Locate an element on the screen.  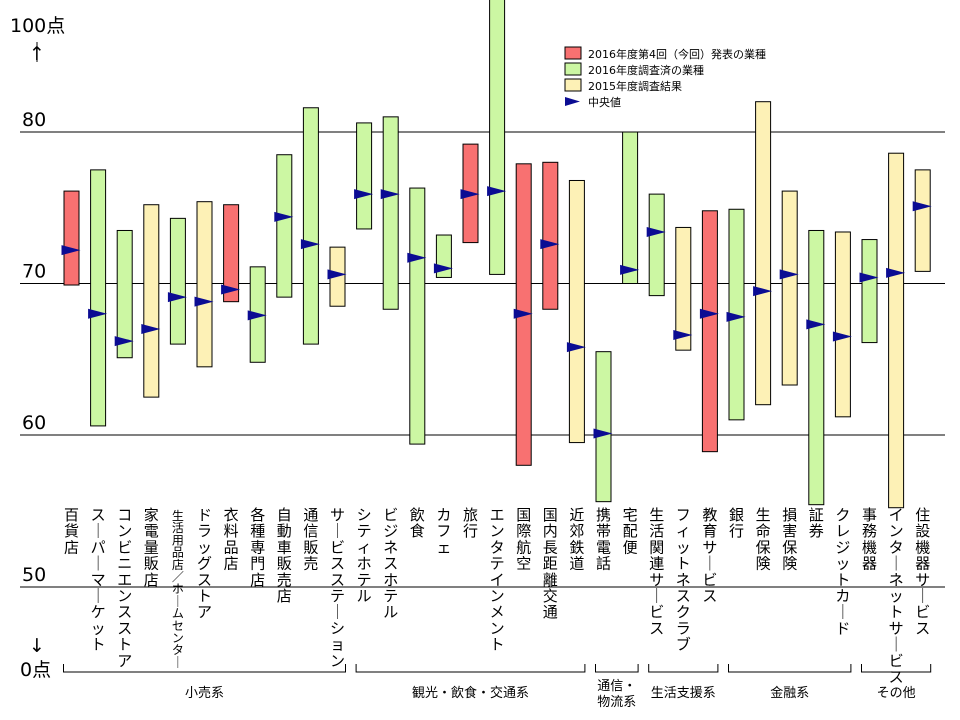
group-label-0: 小売系 is located at coordinates (204, 693).